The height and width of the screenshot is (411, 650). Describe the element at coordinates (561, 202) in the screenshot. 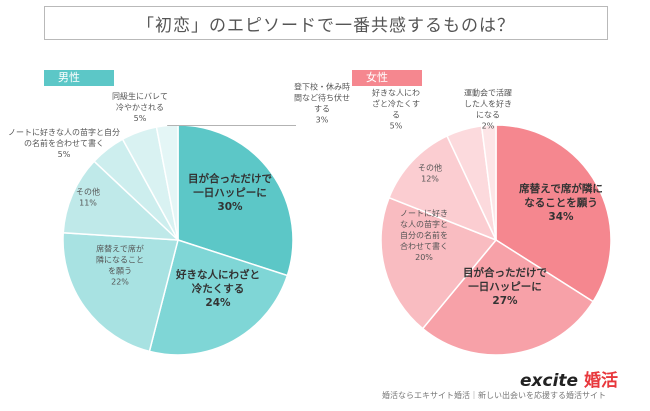

I see `female-slice-label-0: 席替えで席が隣になることを願う 34%` at that location.